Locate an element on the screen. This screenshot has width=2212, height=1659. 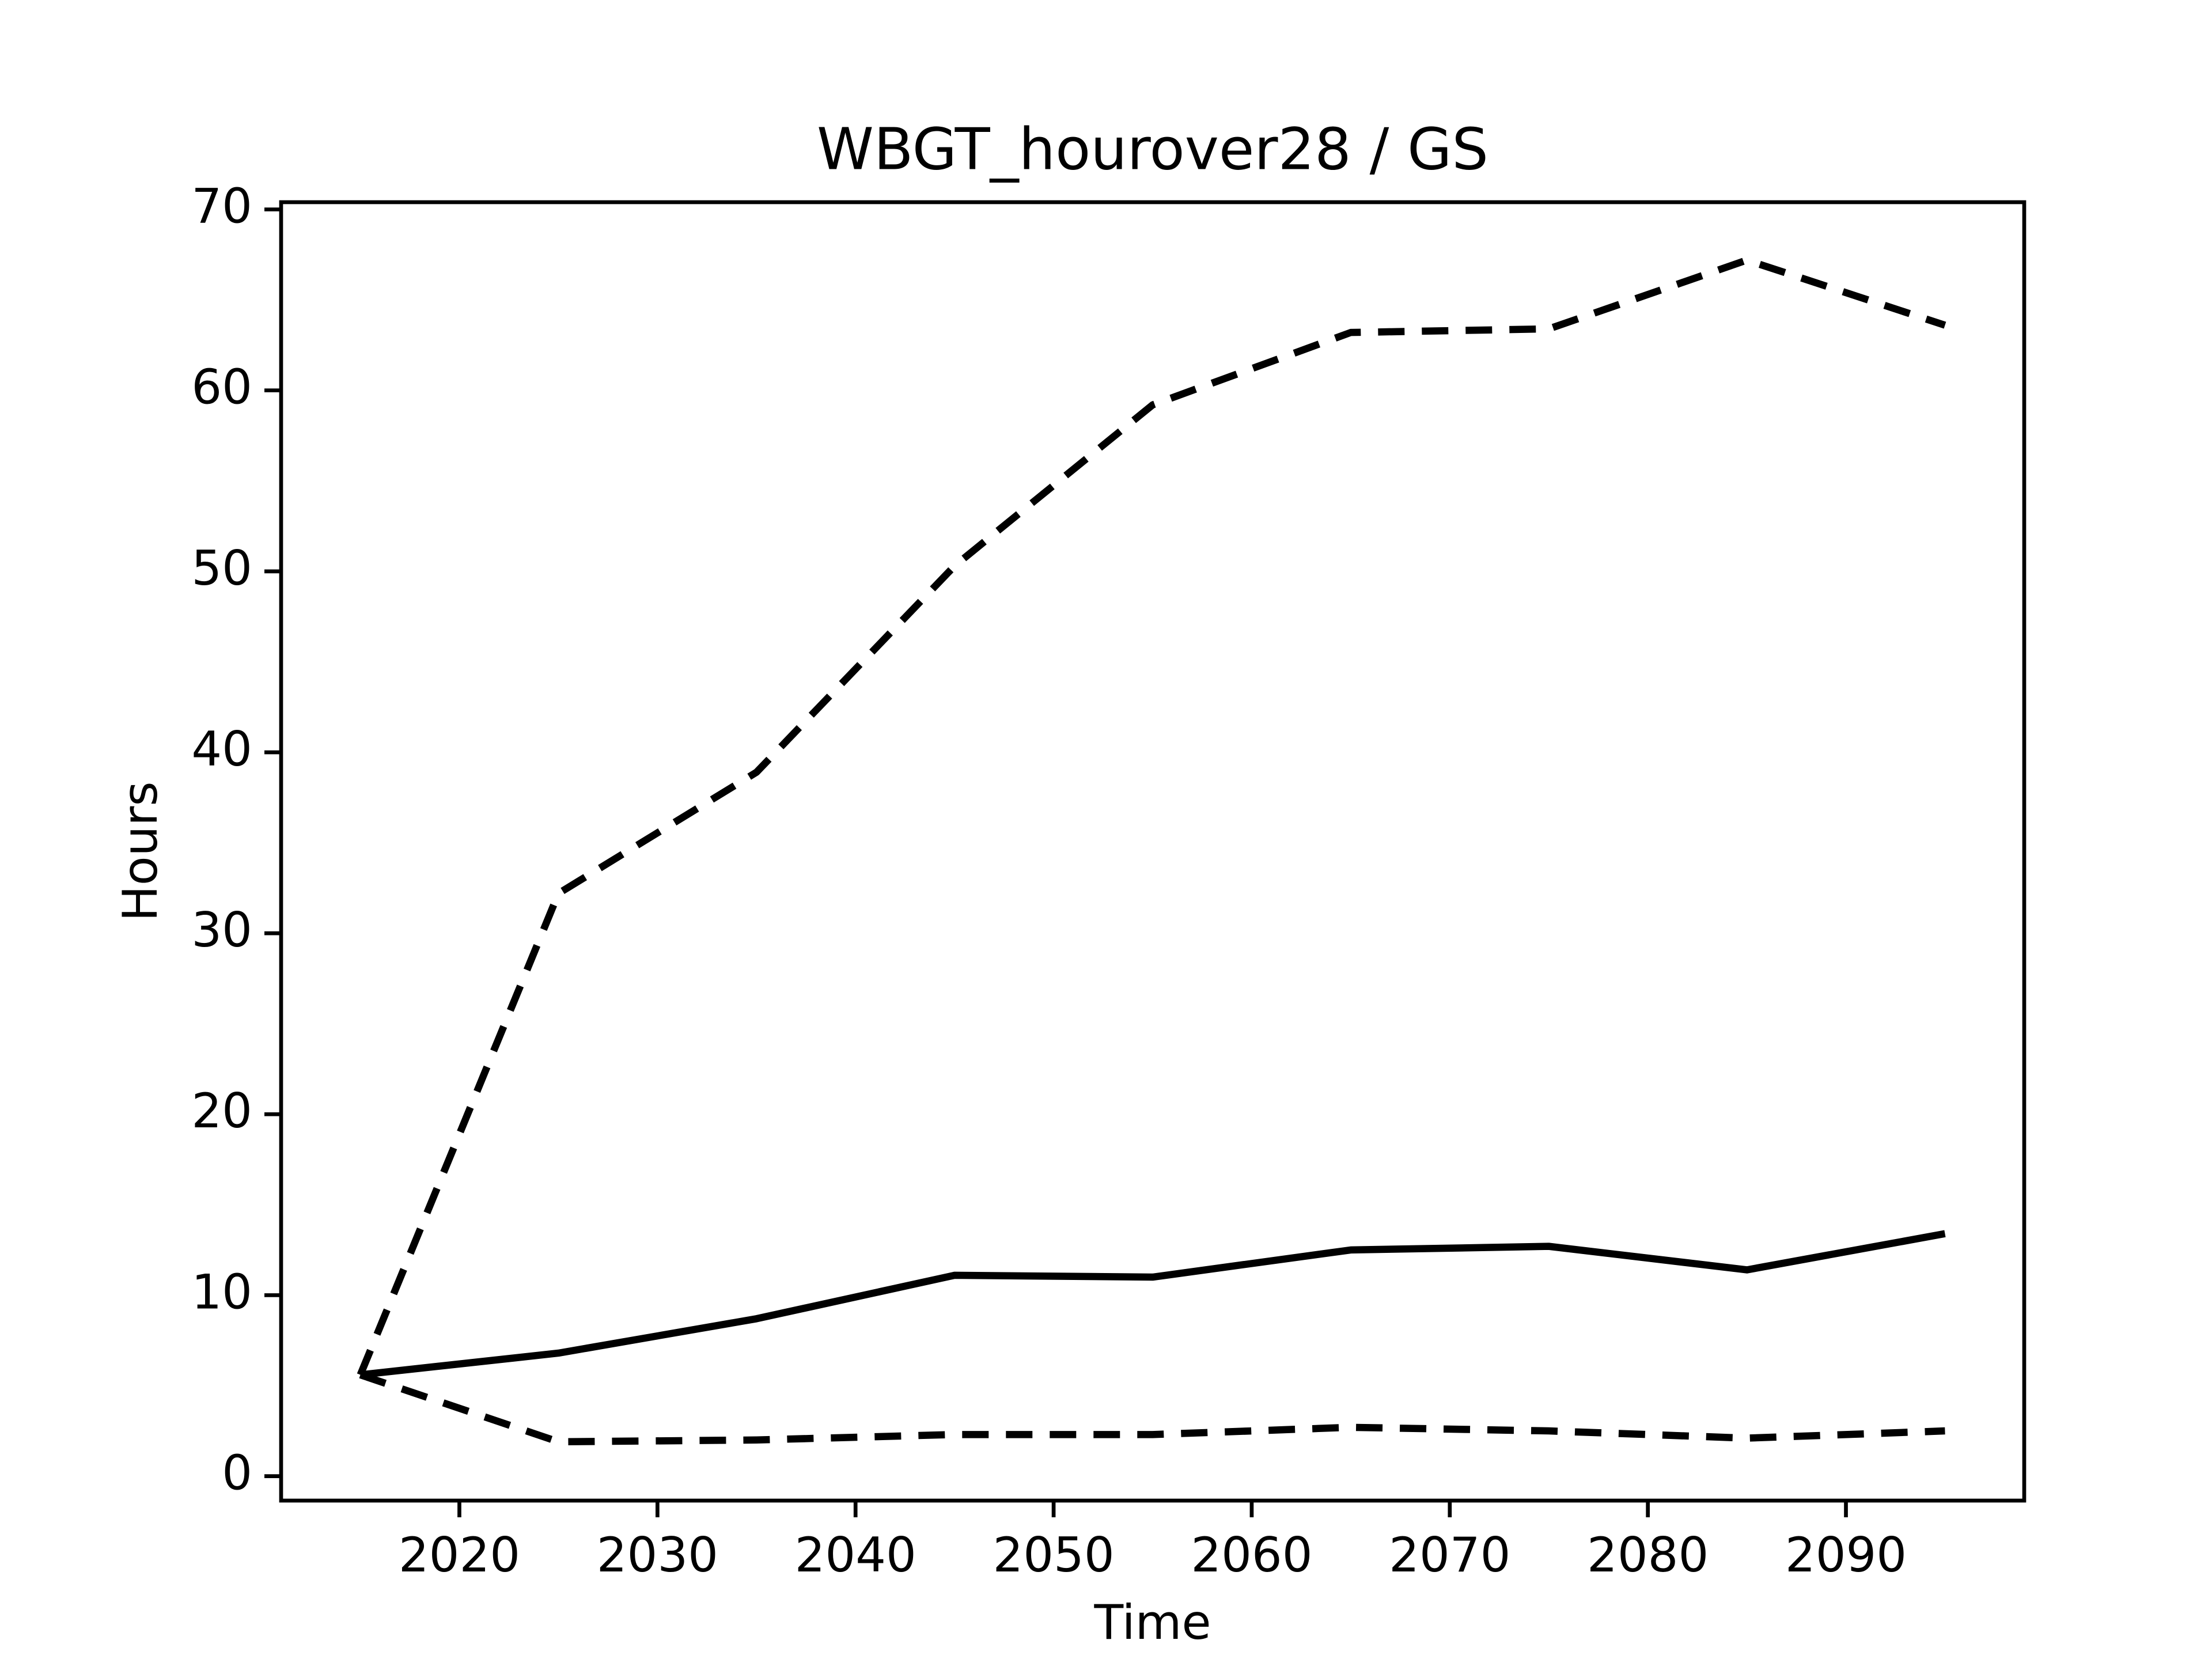
y-tick-label: 20 is located at coordinates (221, 1111).